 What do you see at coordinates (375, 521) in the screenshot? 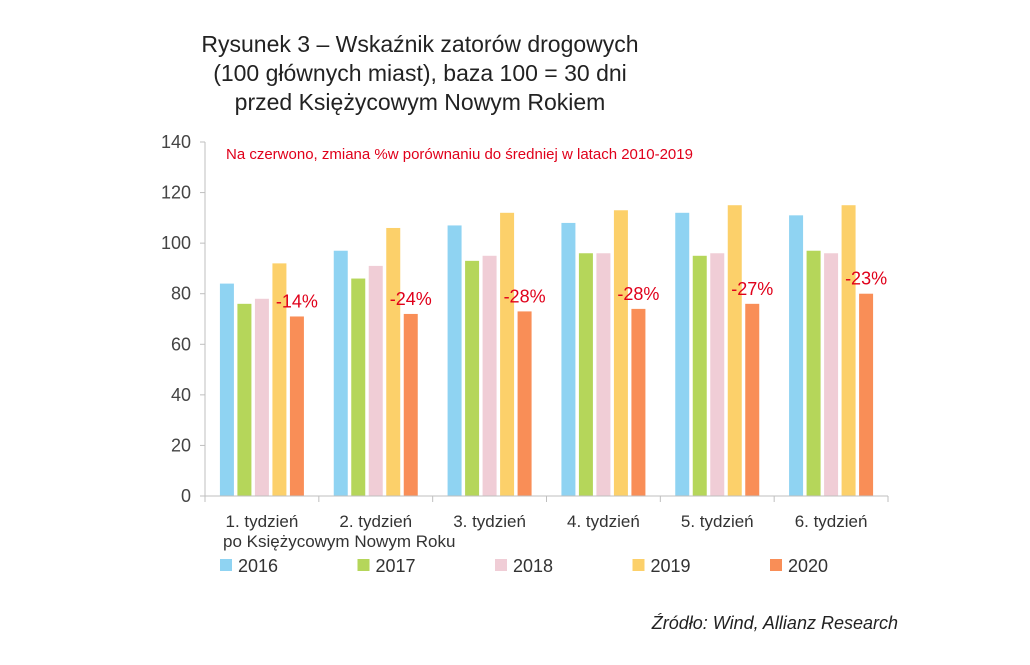
I see `category-label: 2. tydzień` at bounding box center [375, 521].